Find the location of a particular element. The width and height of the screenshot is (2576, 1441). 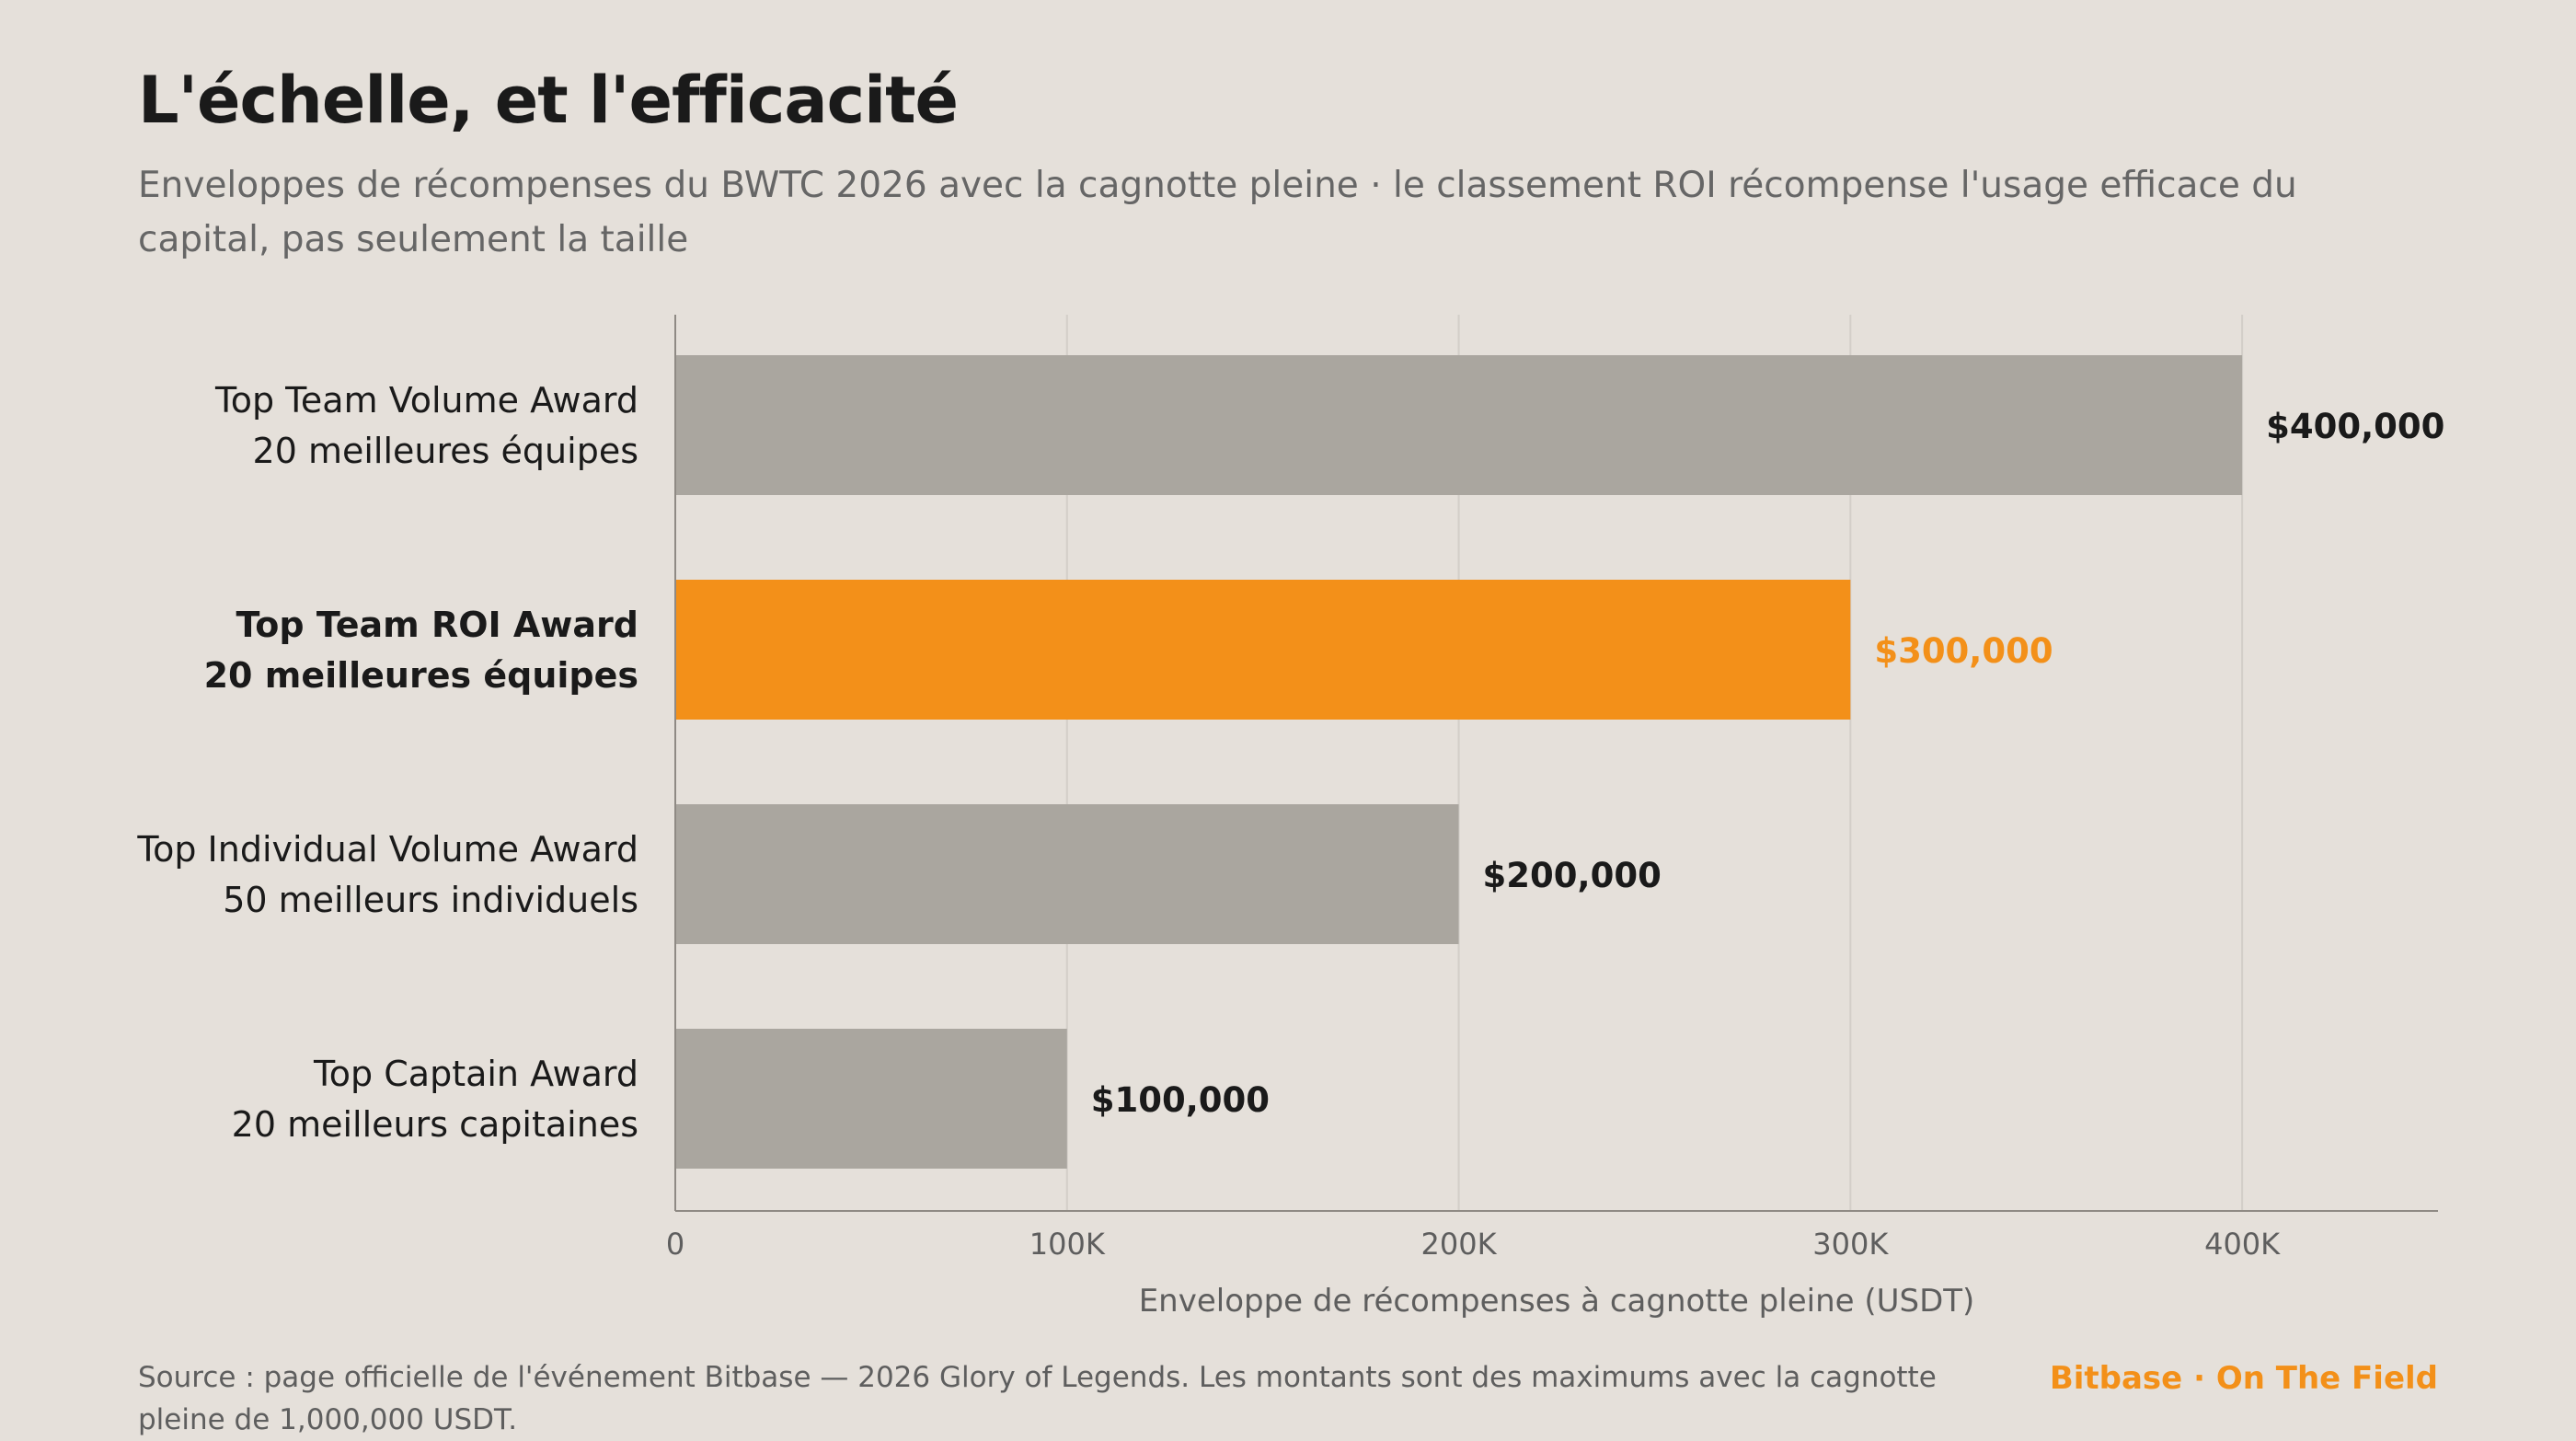

chart-title: L'échelle, et l'efficacité is located at coordinates (548, 100).